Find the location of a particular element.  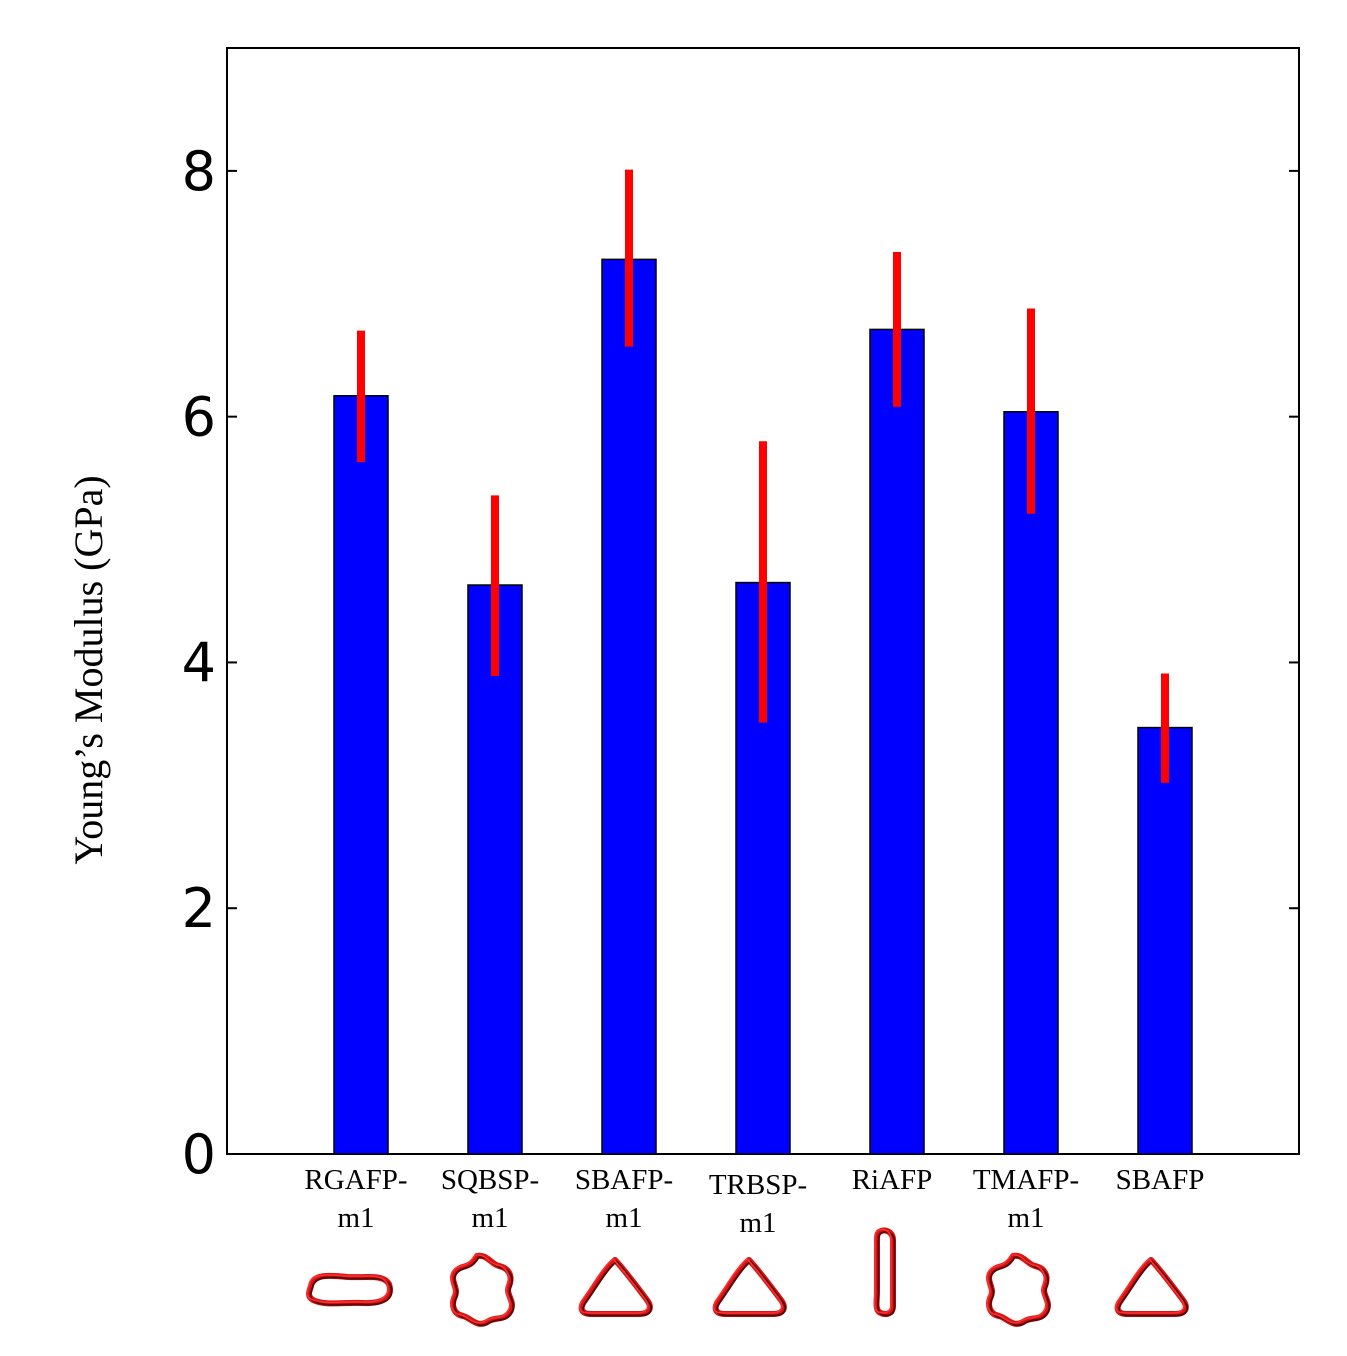

flat-protein-structure-icon is located at coordinates (884, 1272).